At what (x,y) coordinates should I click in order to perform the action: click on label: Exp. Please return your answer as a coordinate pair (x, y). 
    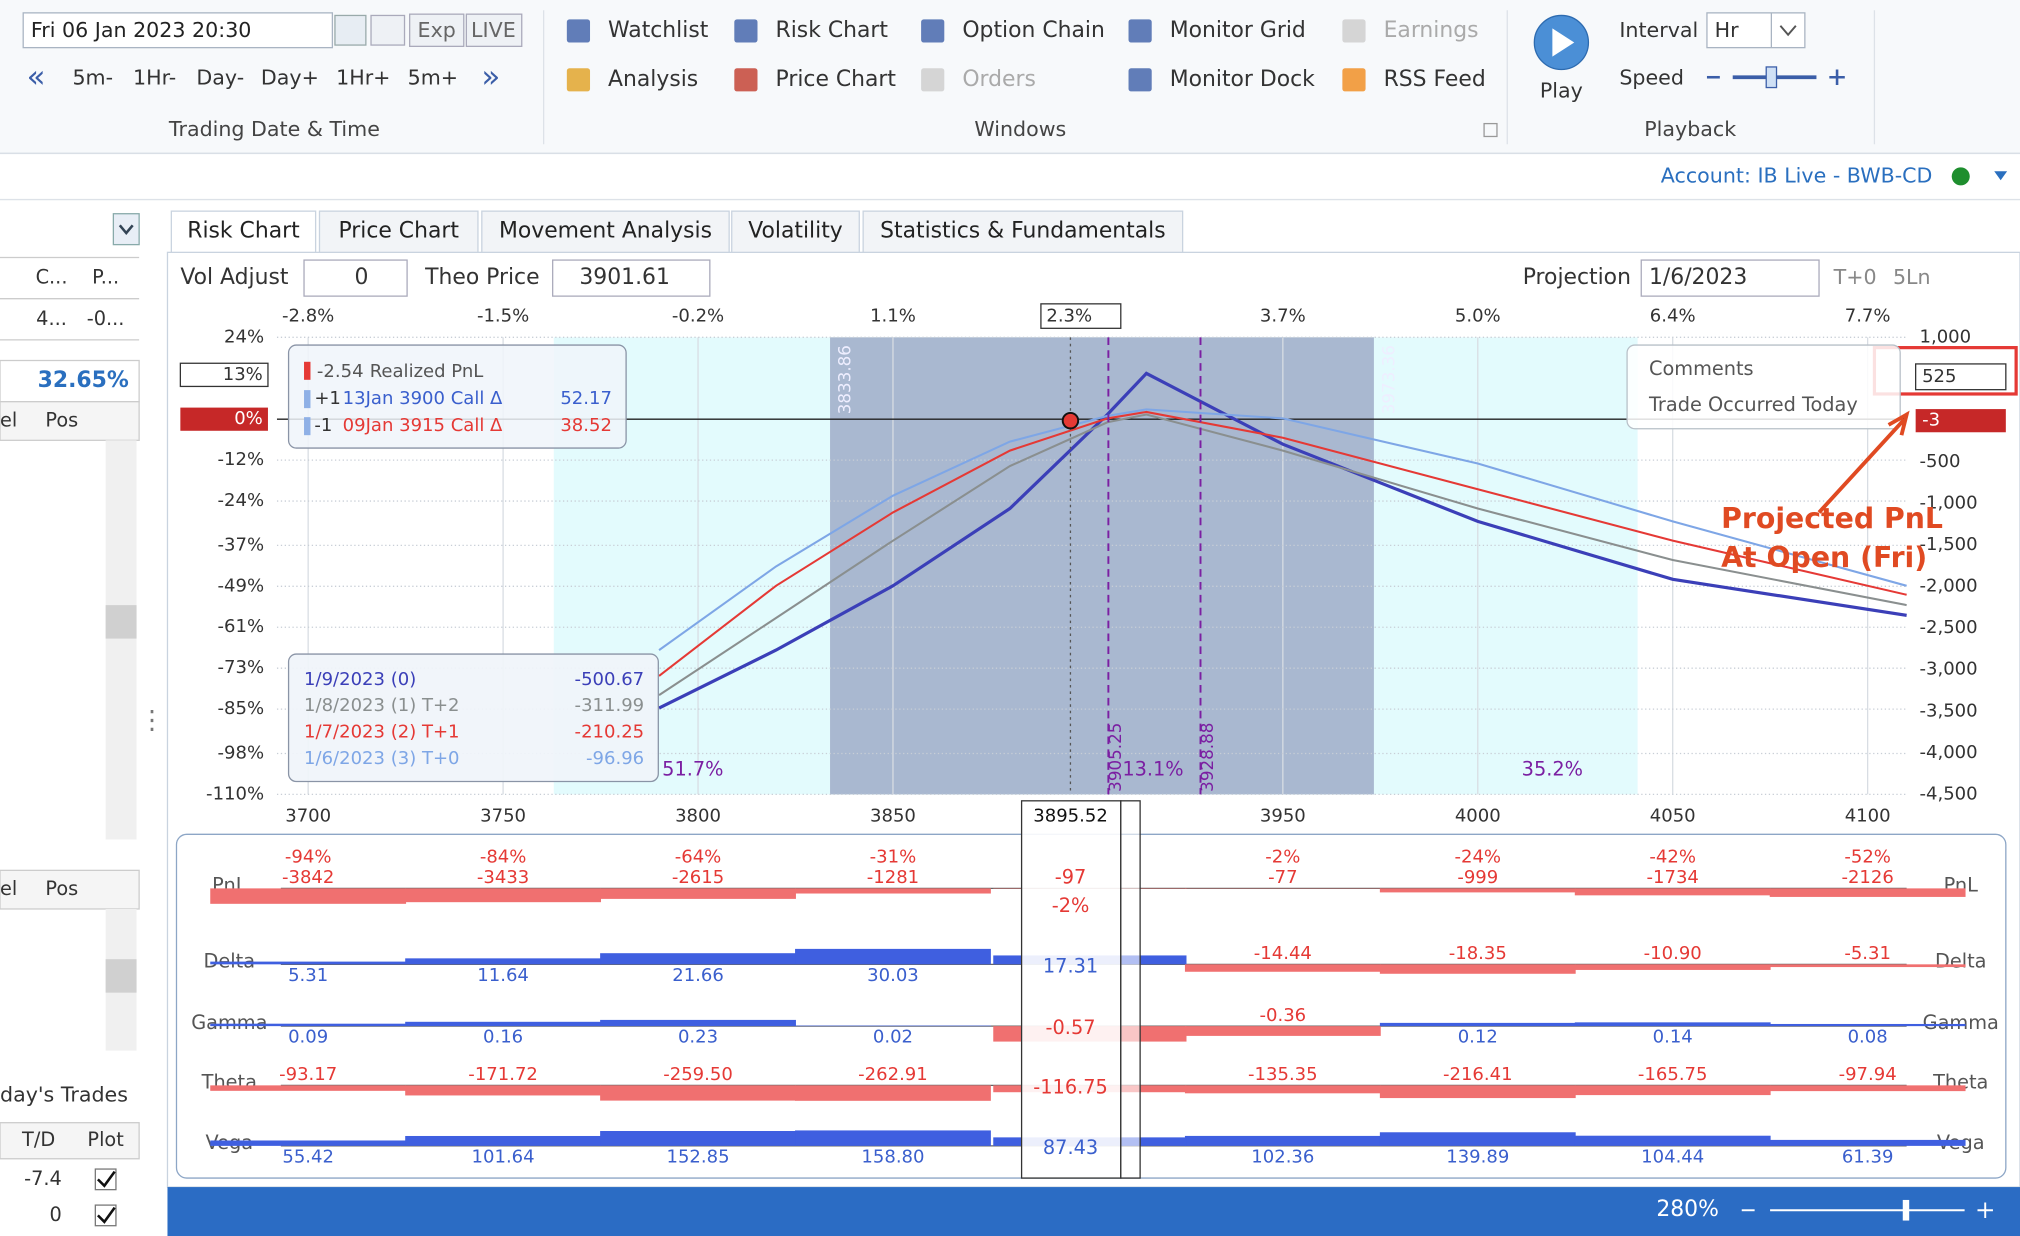
    Looking at the image, I should click on (437, 30).